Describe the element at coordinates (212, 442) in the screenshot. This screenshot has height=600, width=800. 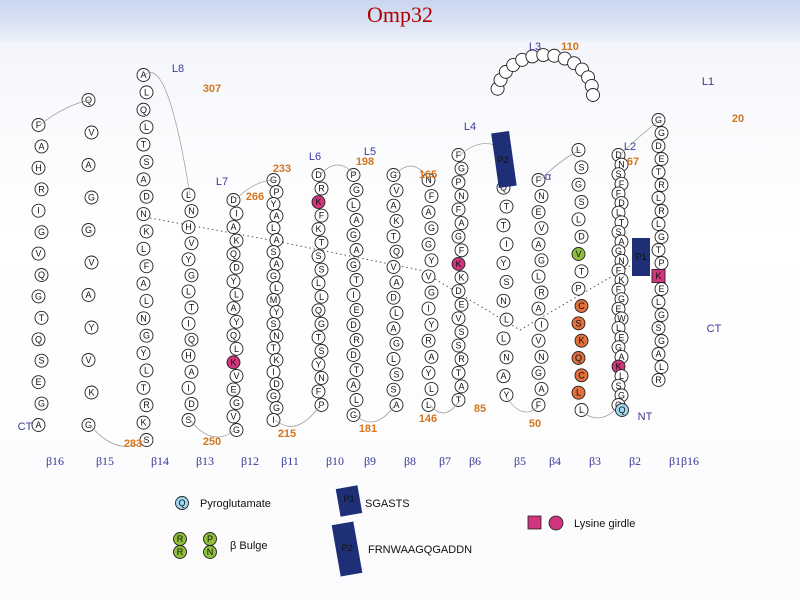
I see `residue-number: 250` at that location.